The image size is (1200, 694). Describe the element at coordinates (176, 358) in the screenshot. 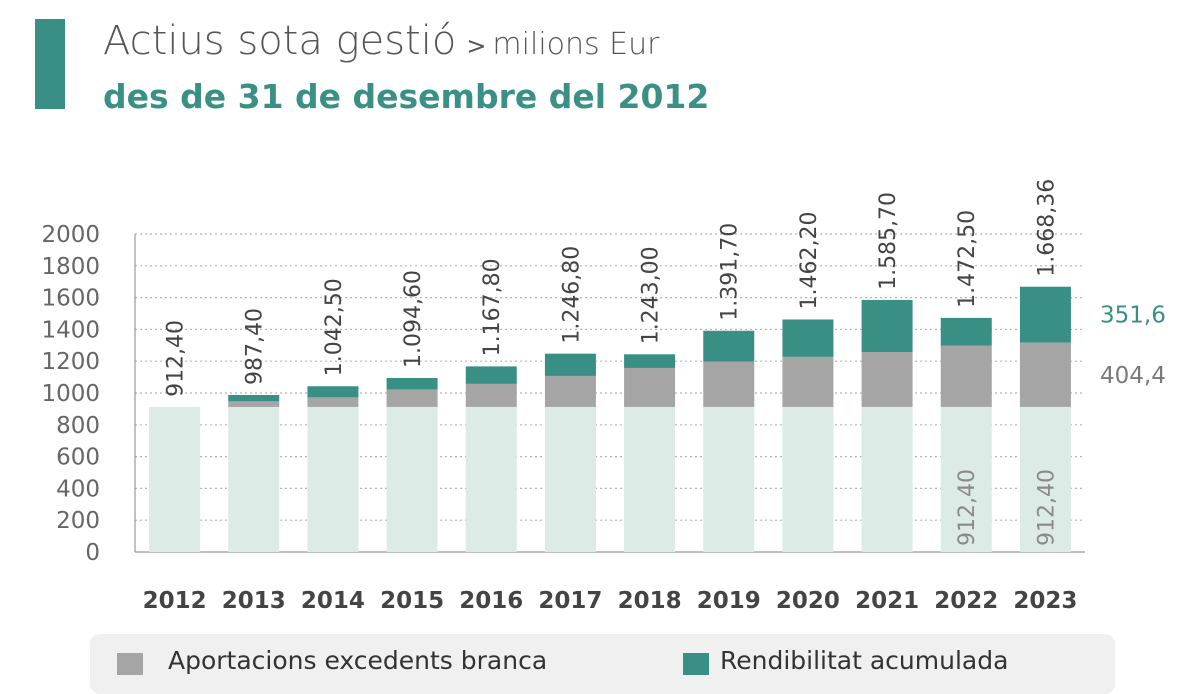

I see `bar-total-label: 912,40` at that location.